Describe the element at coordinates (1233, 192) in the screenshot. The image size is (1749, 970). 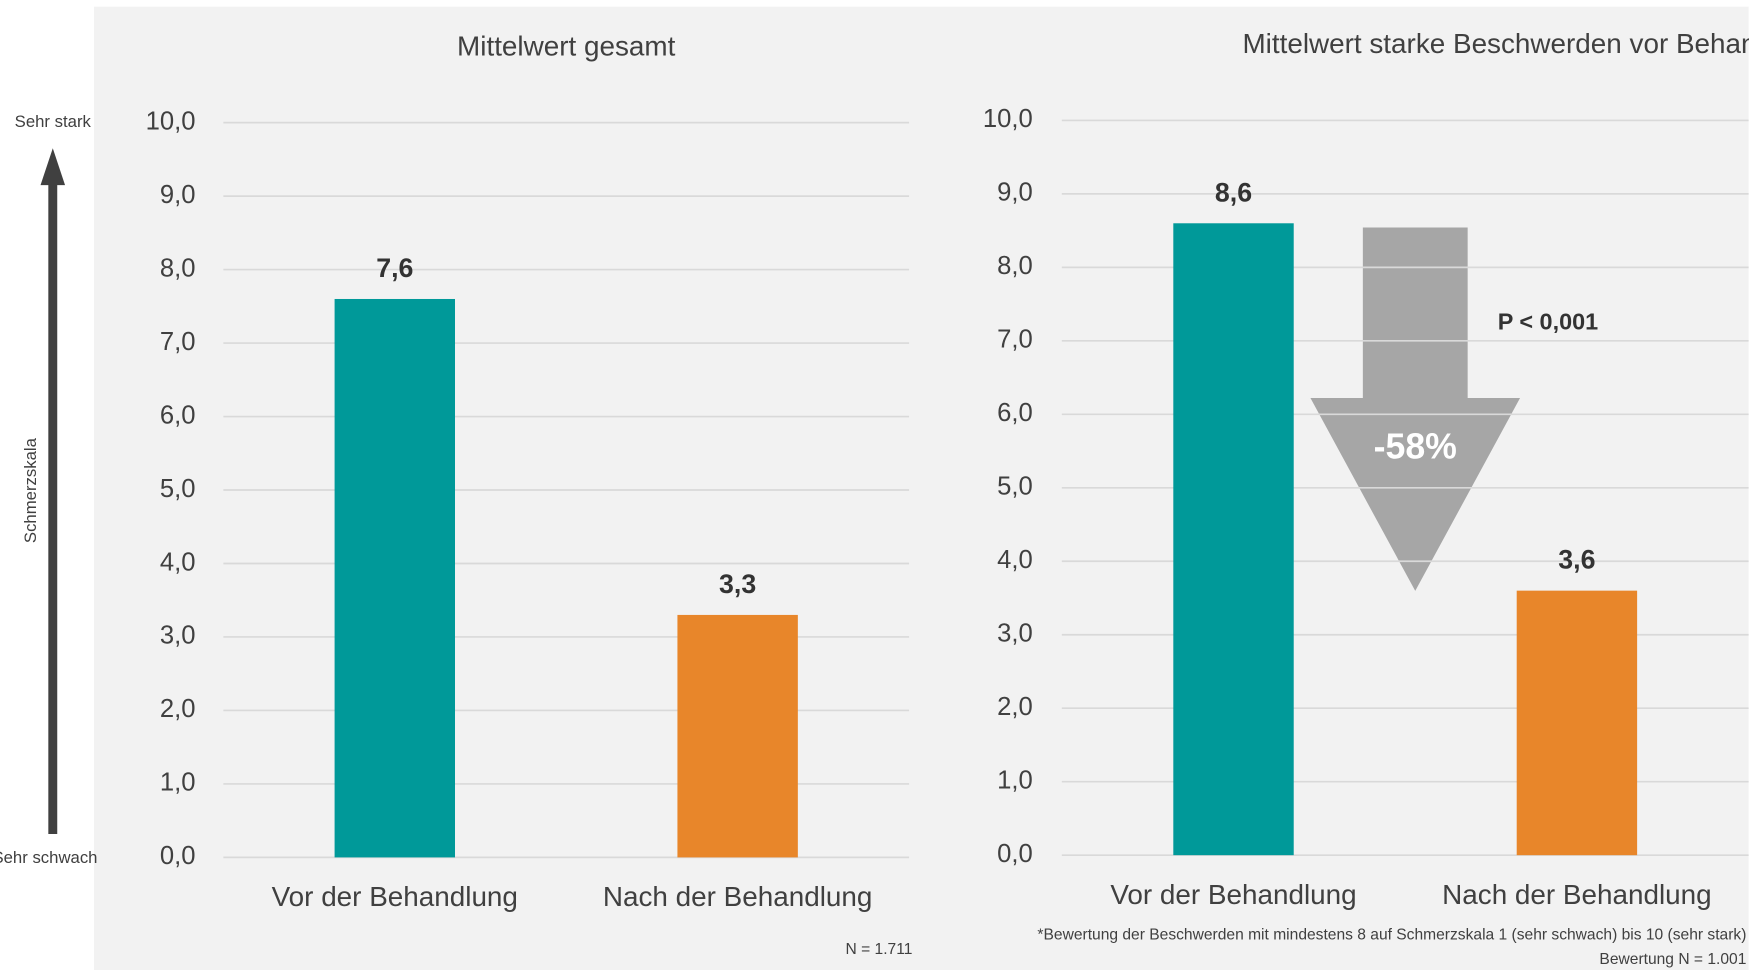
I see `value-label: 8,6` at that location.